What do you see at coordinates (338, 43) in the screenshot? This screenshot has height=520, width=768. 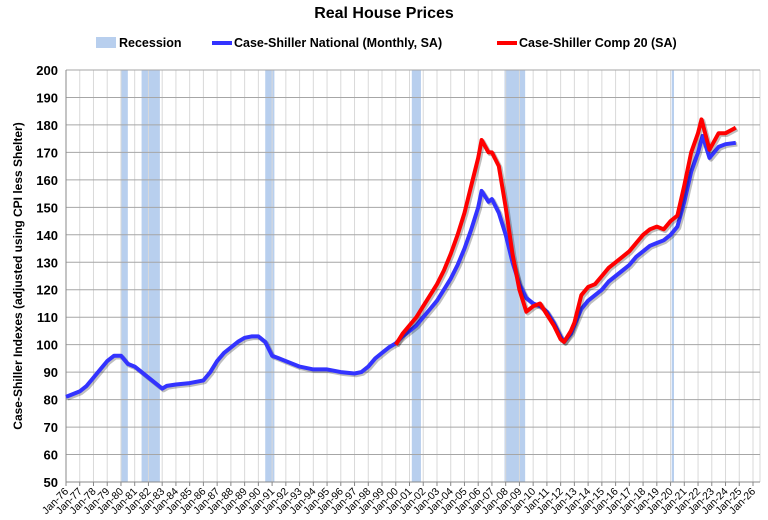 I see `legend-national-label: Case-Shiller National (Monthly, SA)` at bounding box center [338, 43].